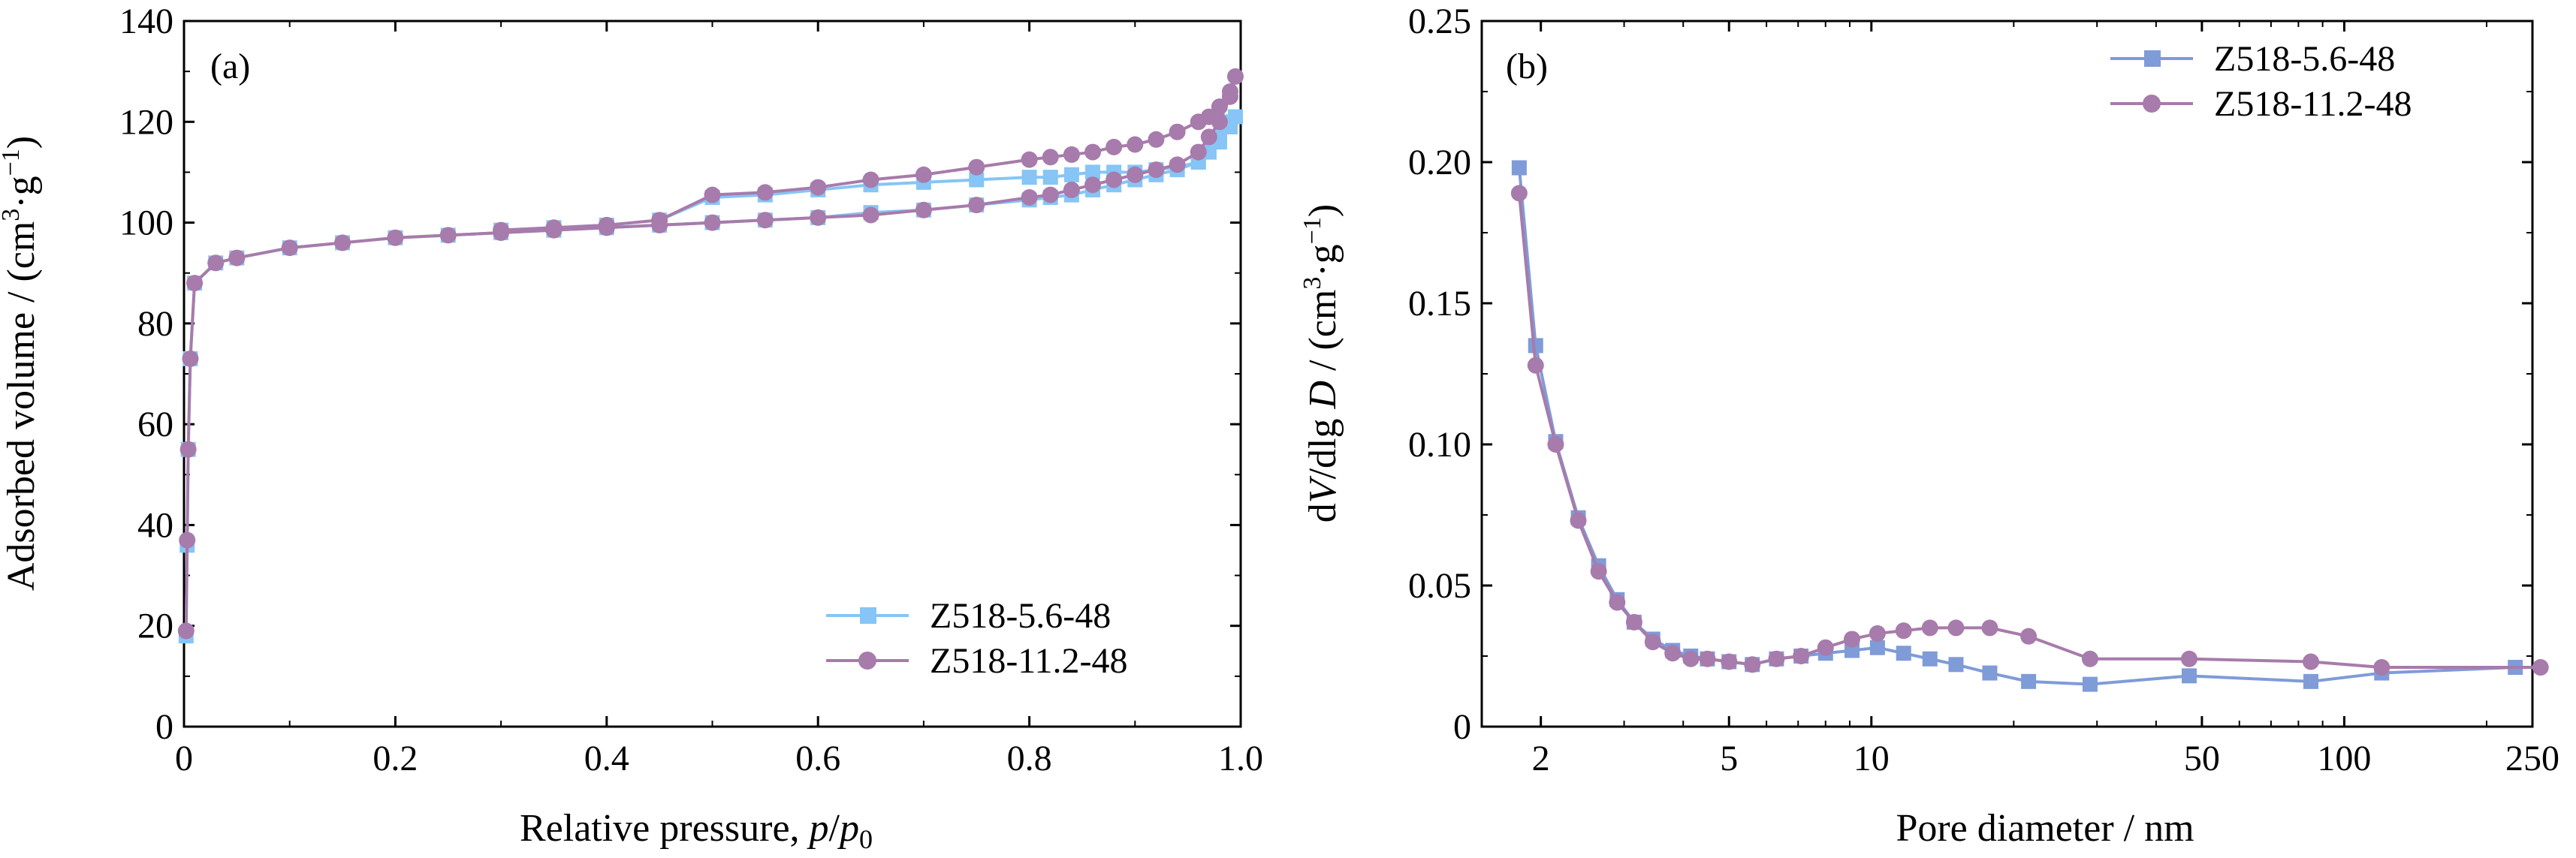  What do you see at coordinates (1541, 758) in the screenshot?
I see `x-tick-label: 2` at bounding box center [1541, 758].